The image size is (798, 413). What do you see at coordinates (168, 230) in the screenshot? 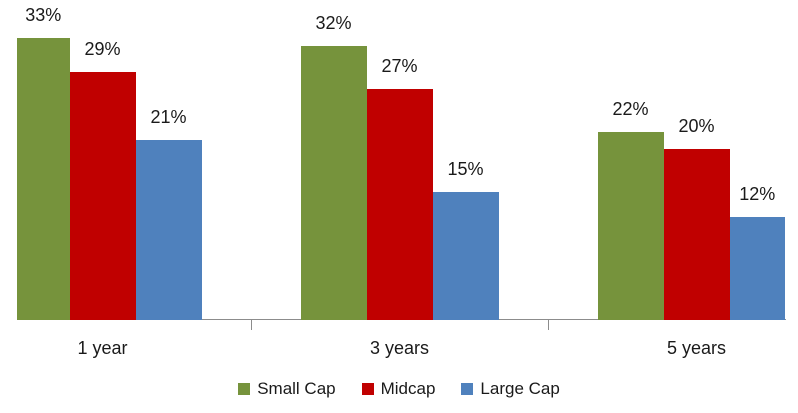
I see `bar-large-cap-1-year` at bounding box center [168, 230].